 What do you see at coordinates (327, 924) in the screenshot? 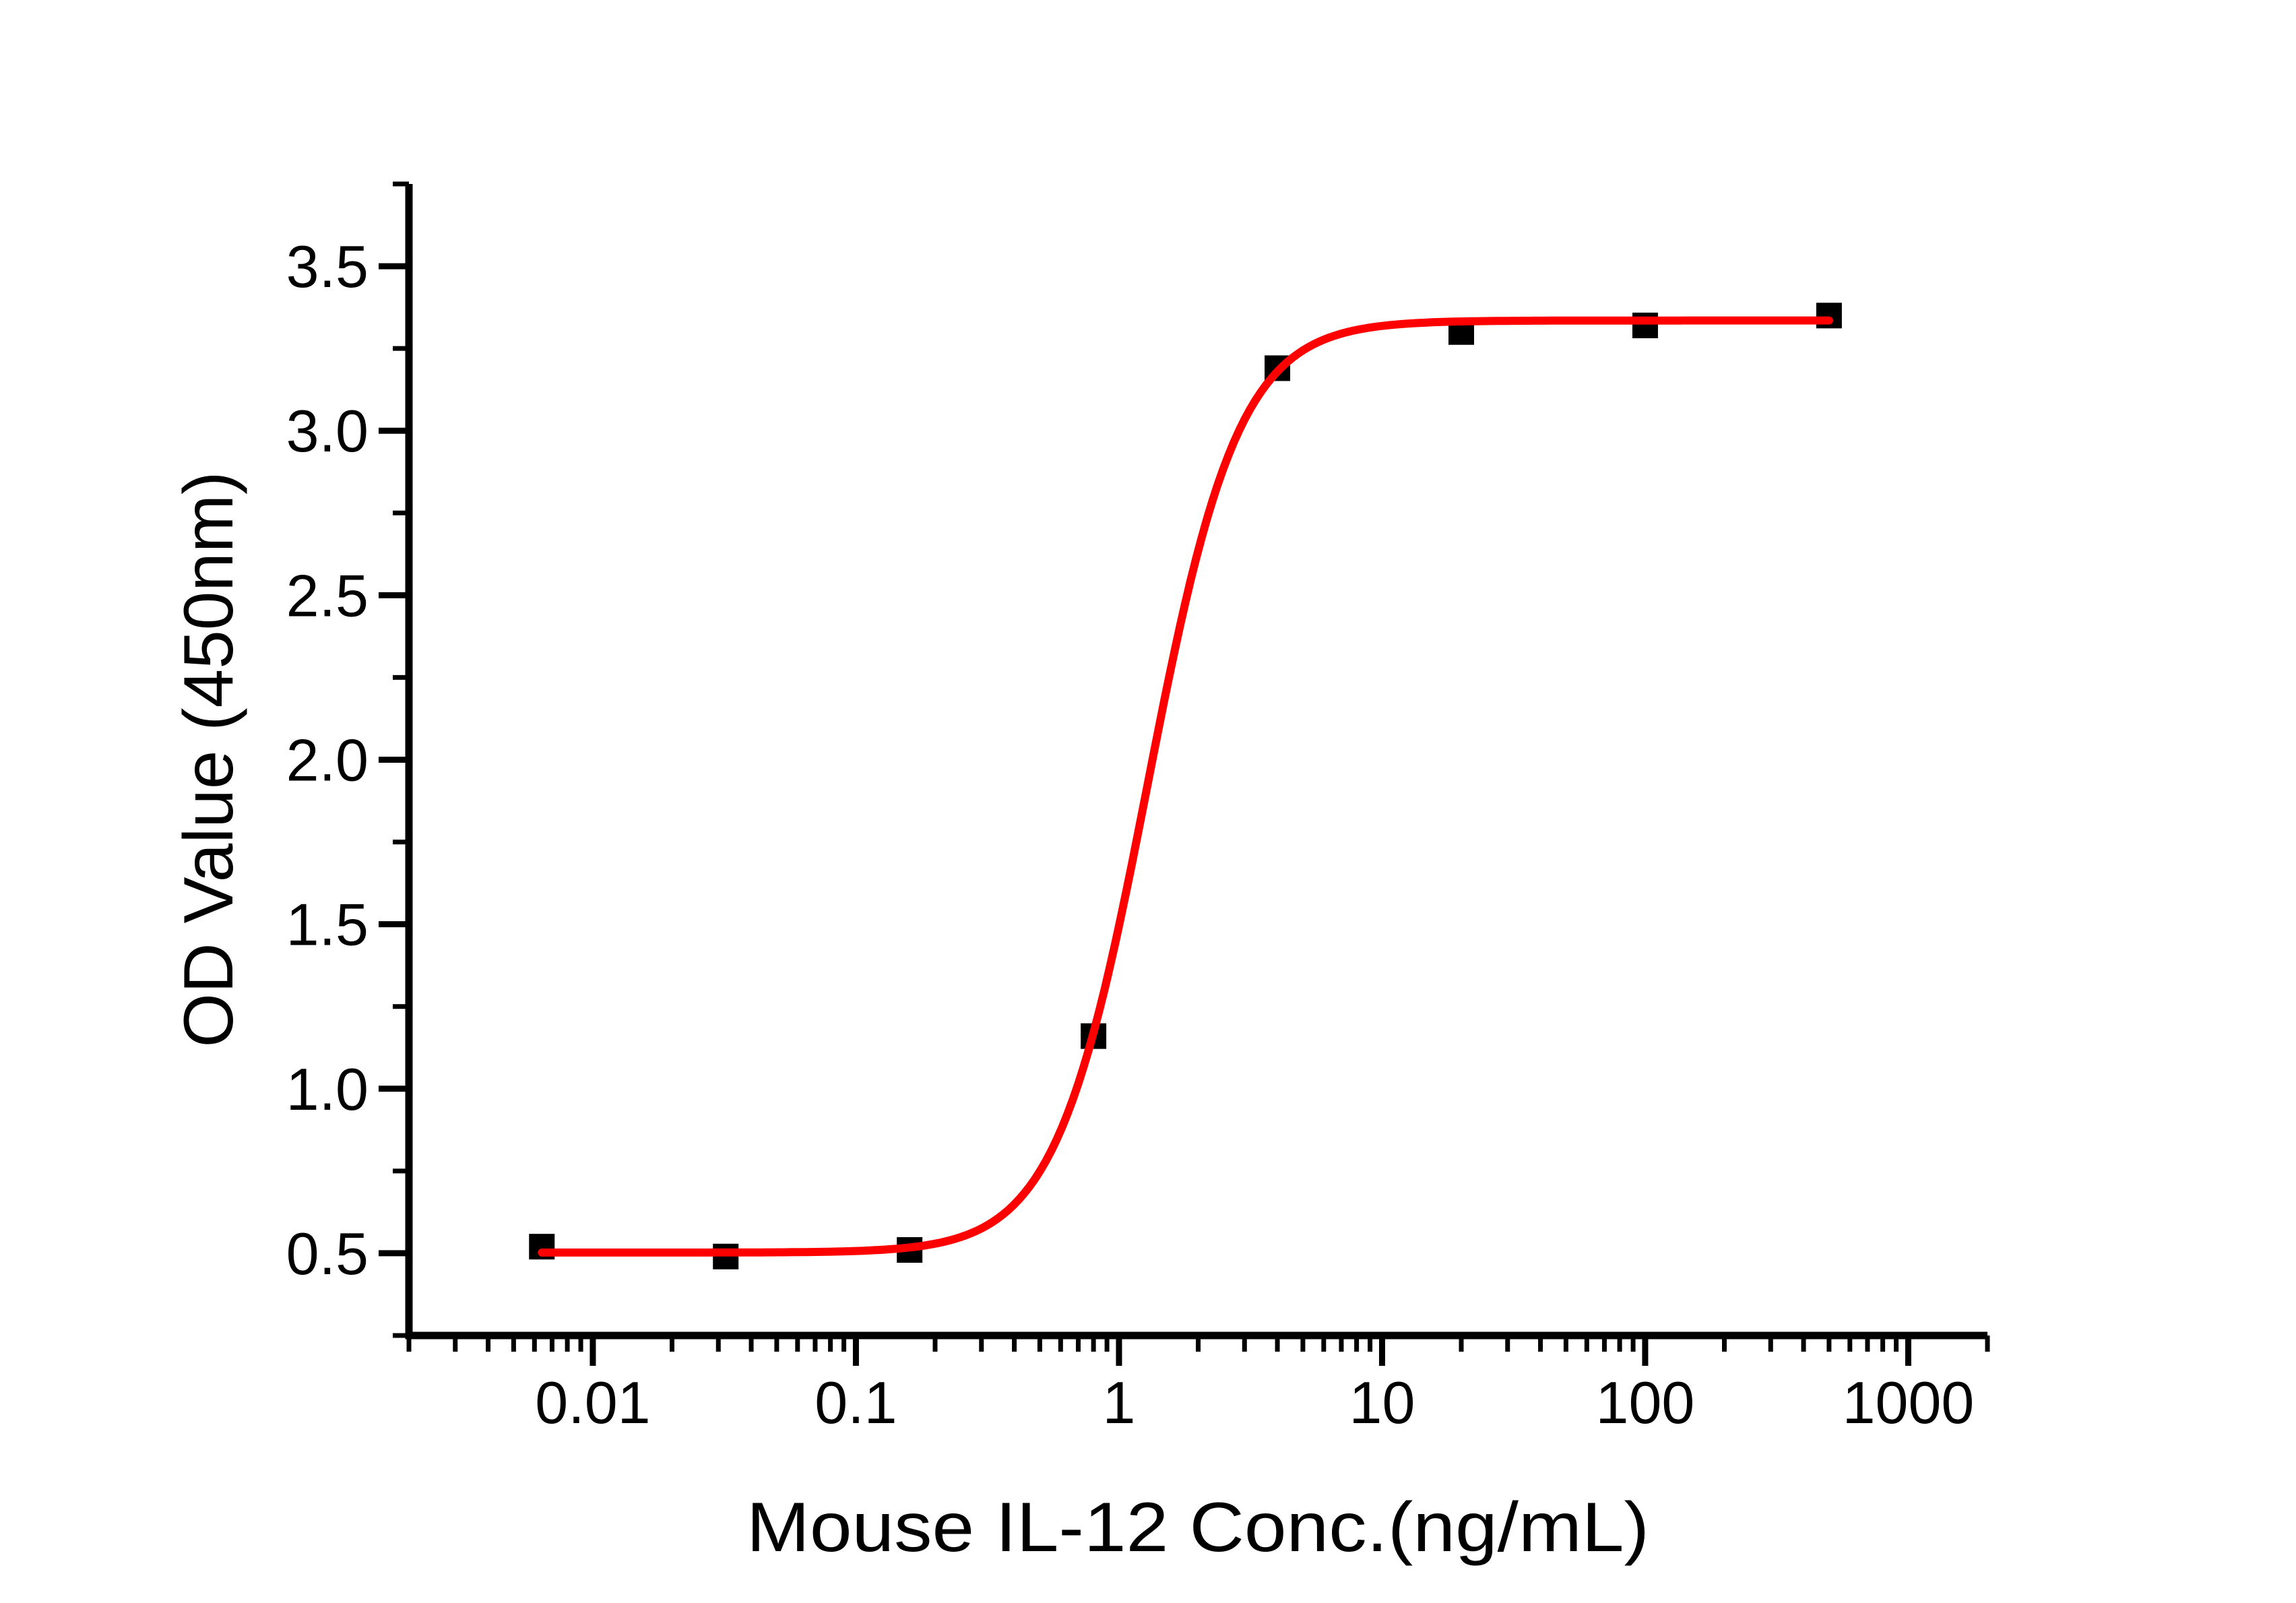
I see `y-axis-tick-label: 1.5` at bounding box center [327, 924].